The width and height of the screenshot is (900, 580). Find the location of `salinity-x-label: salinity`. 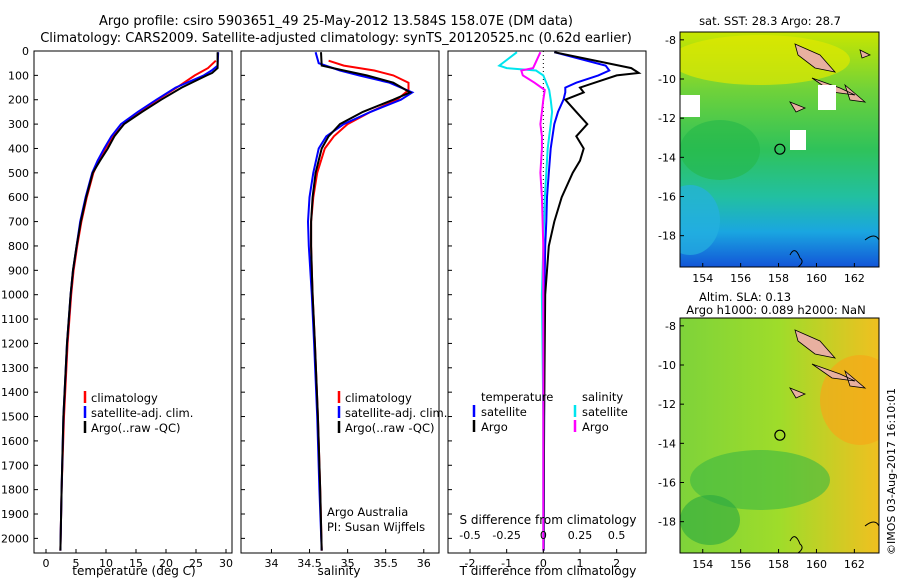

salinity-x-label: salinity is located at coordinates (338, 571).